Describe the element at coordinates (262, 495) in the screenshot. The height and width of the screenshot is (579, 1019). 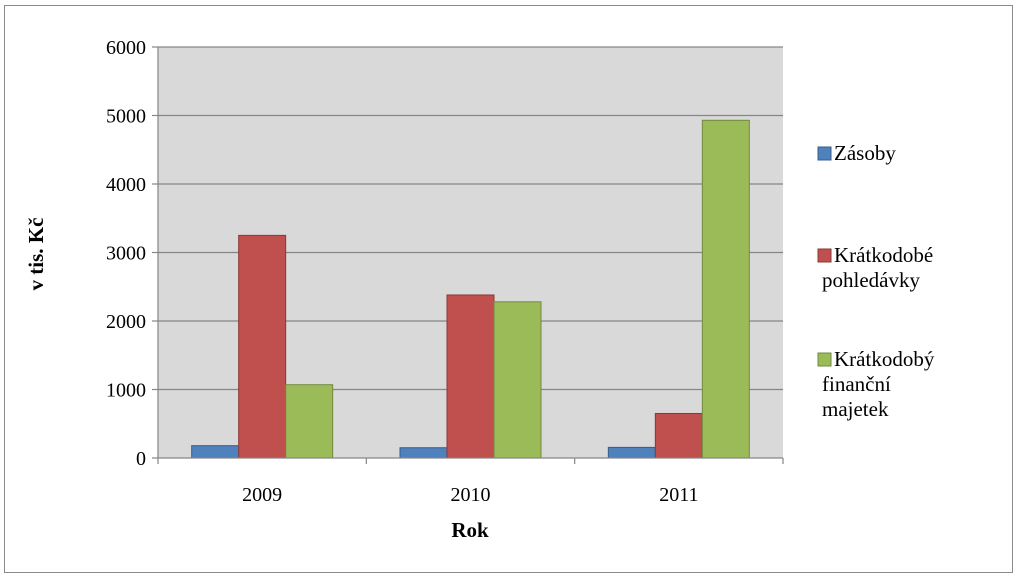
I see `x-tick-label: 2009` at that location.